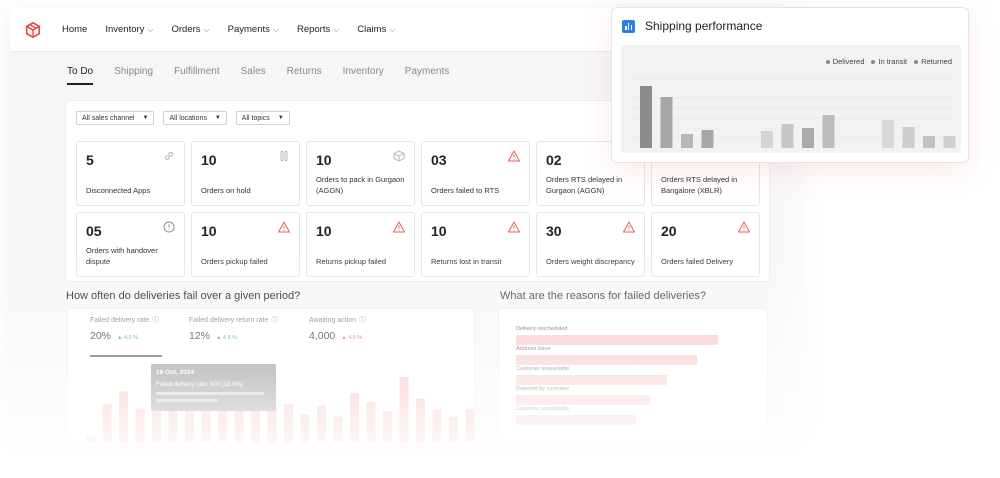 This screenshot has height=478, width=1000. Describe the element at coordinates (210, 393) in the screenshot. I see `tooltip-line` at that location.